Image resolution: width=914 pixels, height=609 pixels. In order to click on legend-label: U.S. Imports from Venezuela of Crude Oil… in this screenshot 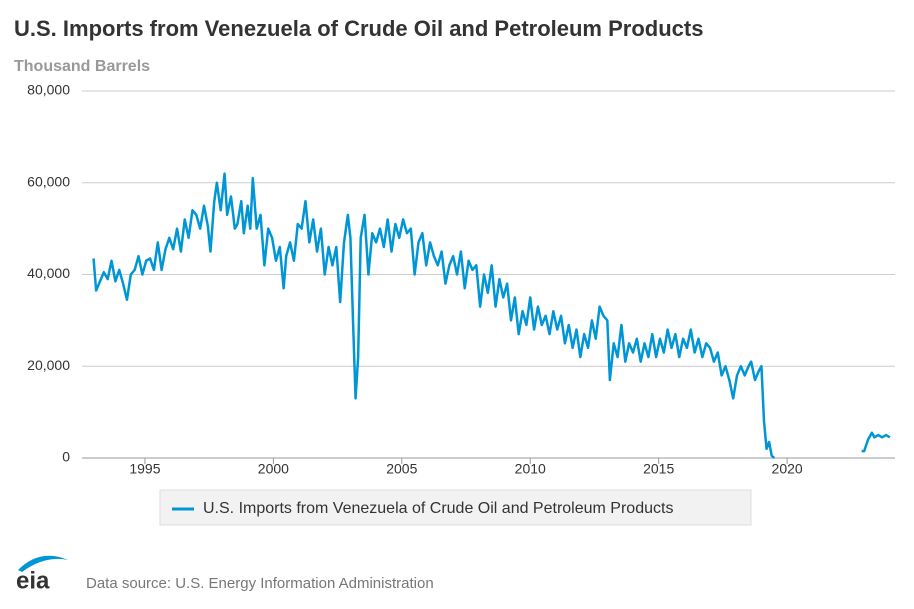, I will do `click(438, 508)`.